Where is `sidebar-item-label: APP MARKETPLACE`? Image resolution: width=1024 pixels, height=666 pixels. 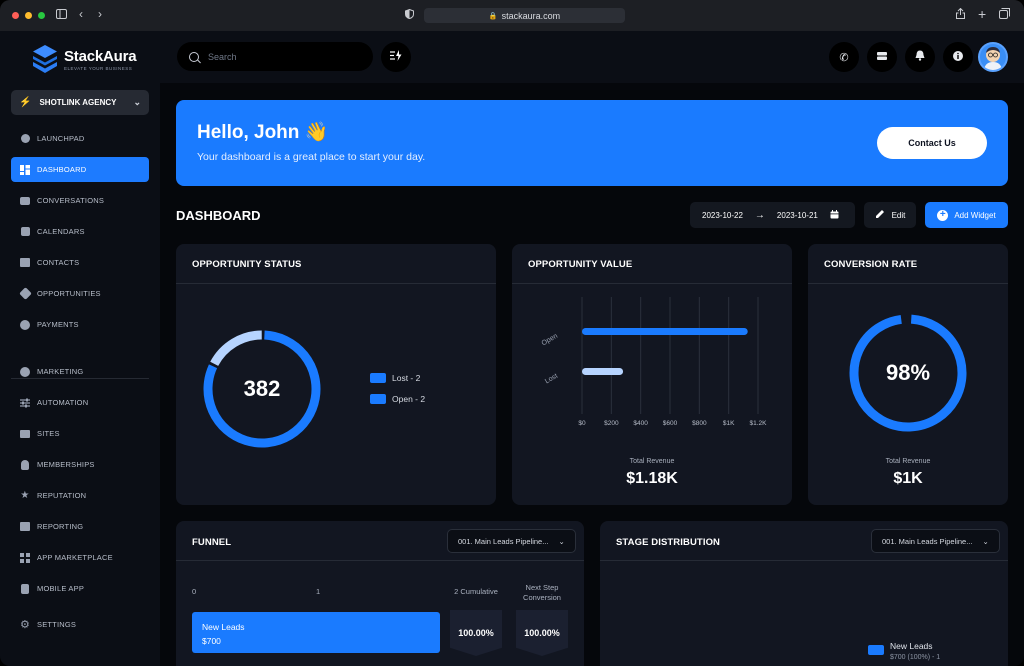
sidebar-item-label: APP MARKETPLACE is located at coordinates (75, 557).